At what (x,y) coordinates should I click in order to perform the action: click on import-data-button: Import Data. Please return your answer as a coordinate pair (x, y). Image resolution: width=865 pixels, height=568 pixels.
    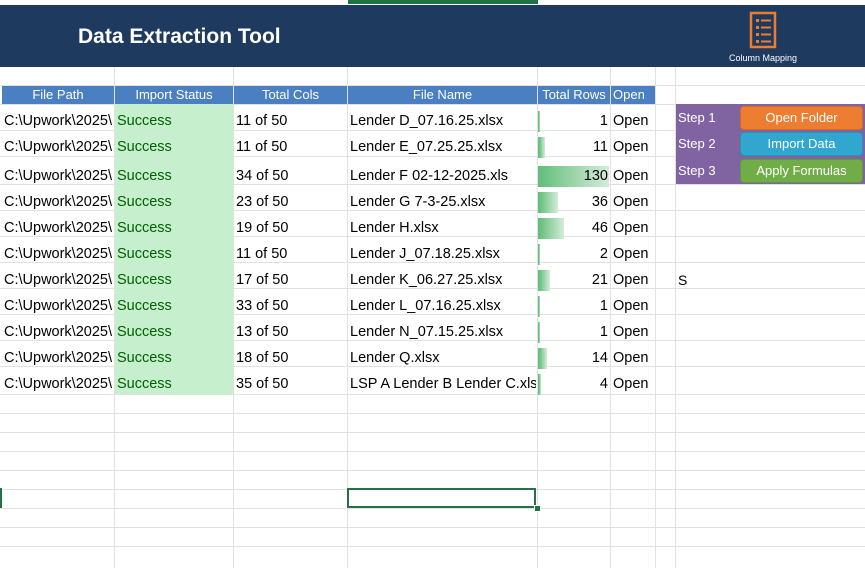
    Looking at the image, I should click on (801, 144).